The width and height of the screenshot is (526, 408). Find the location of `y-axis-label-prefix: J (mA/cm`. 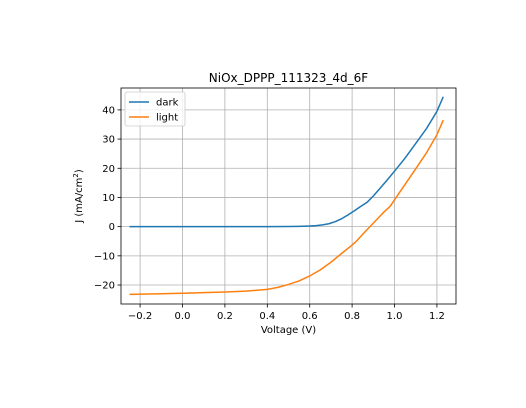

y-axis-label-prefix: J (mA/cm is located at coordinates (79, 201).